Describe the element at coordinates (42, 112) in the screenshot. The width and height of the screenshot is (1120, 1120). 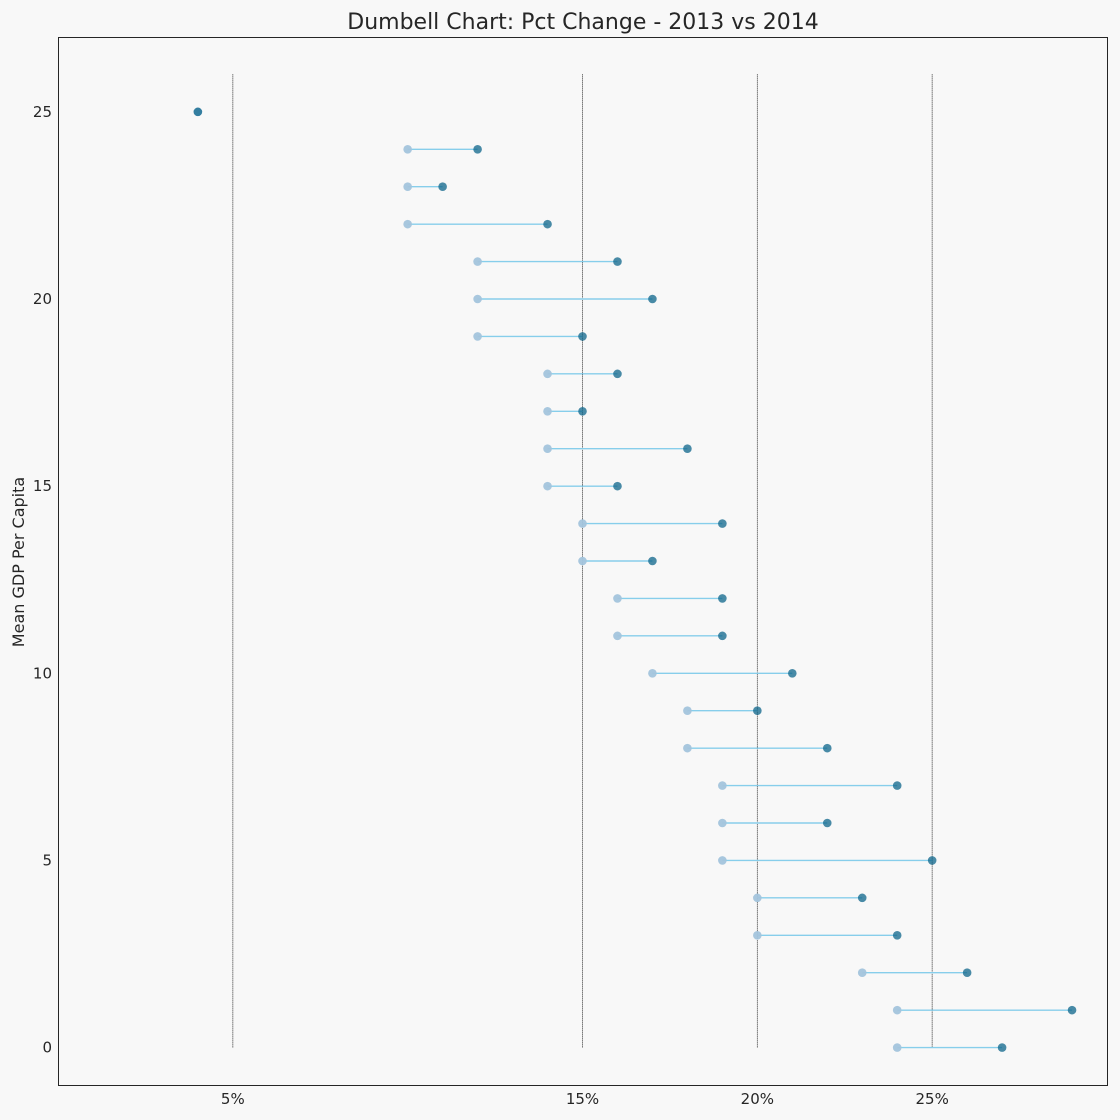
I see `y-tick-label: 25` at that location.